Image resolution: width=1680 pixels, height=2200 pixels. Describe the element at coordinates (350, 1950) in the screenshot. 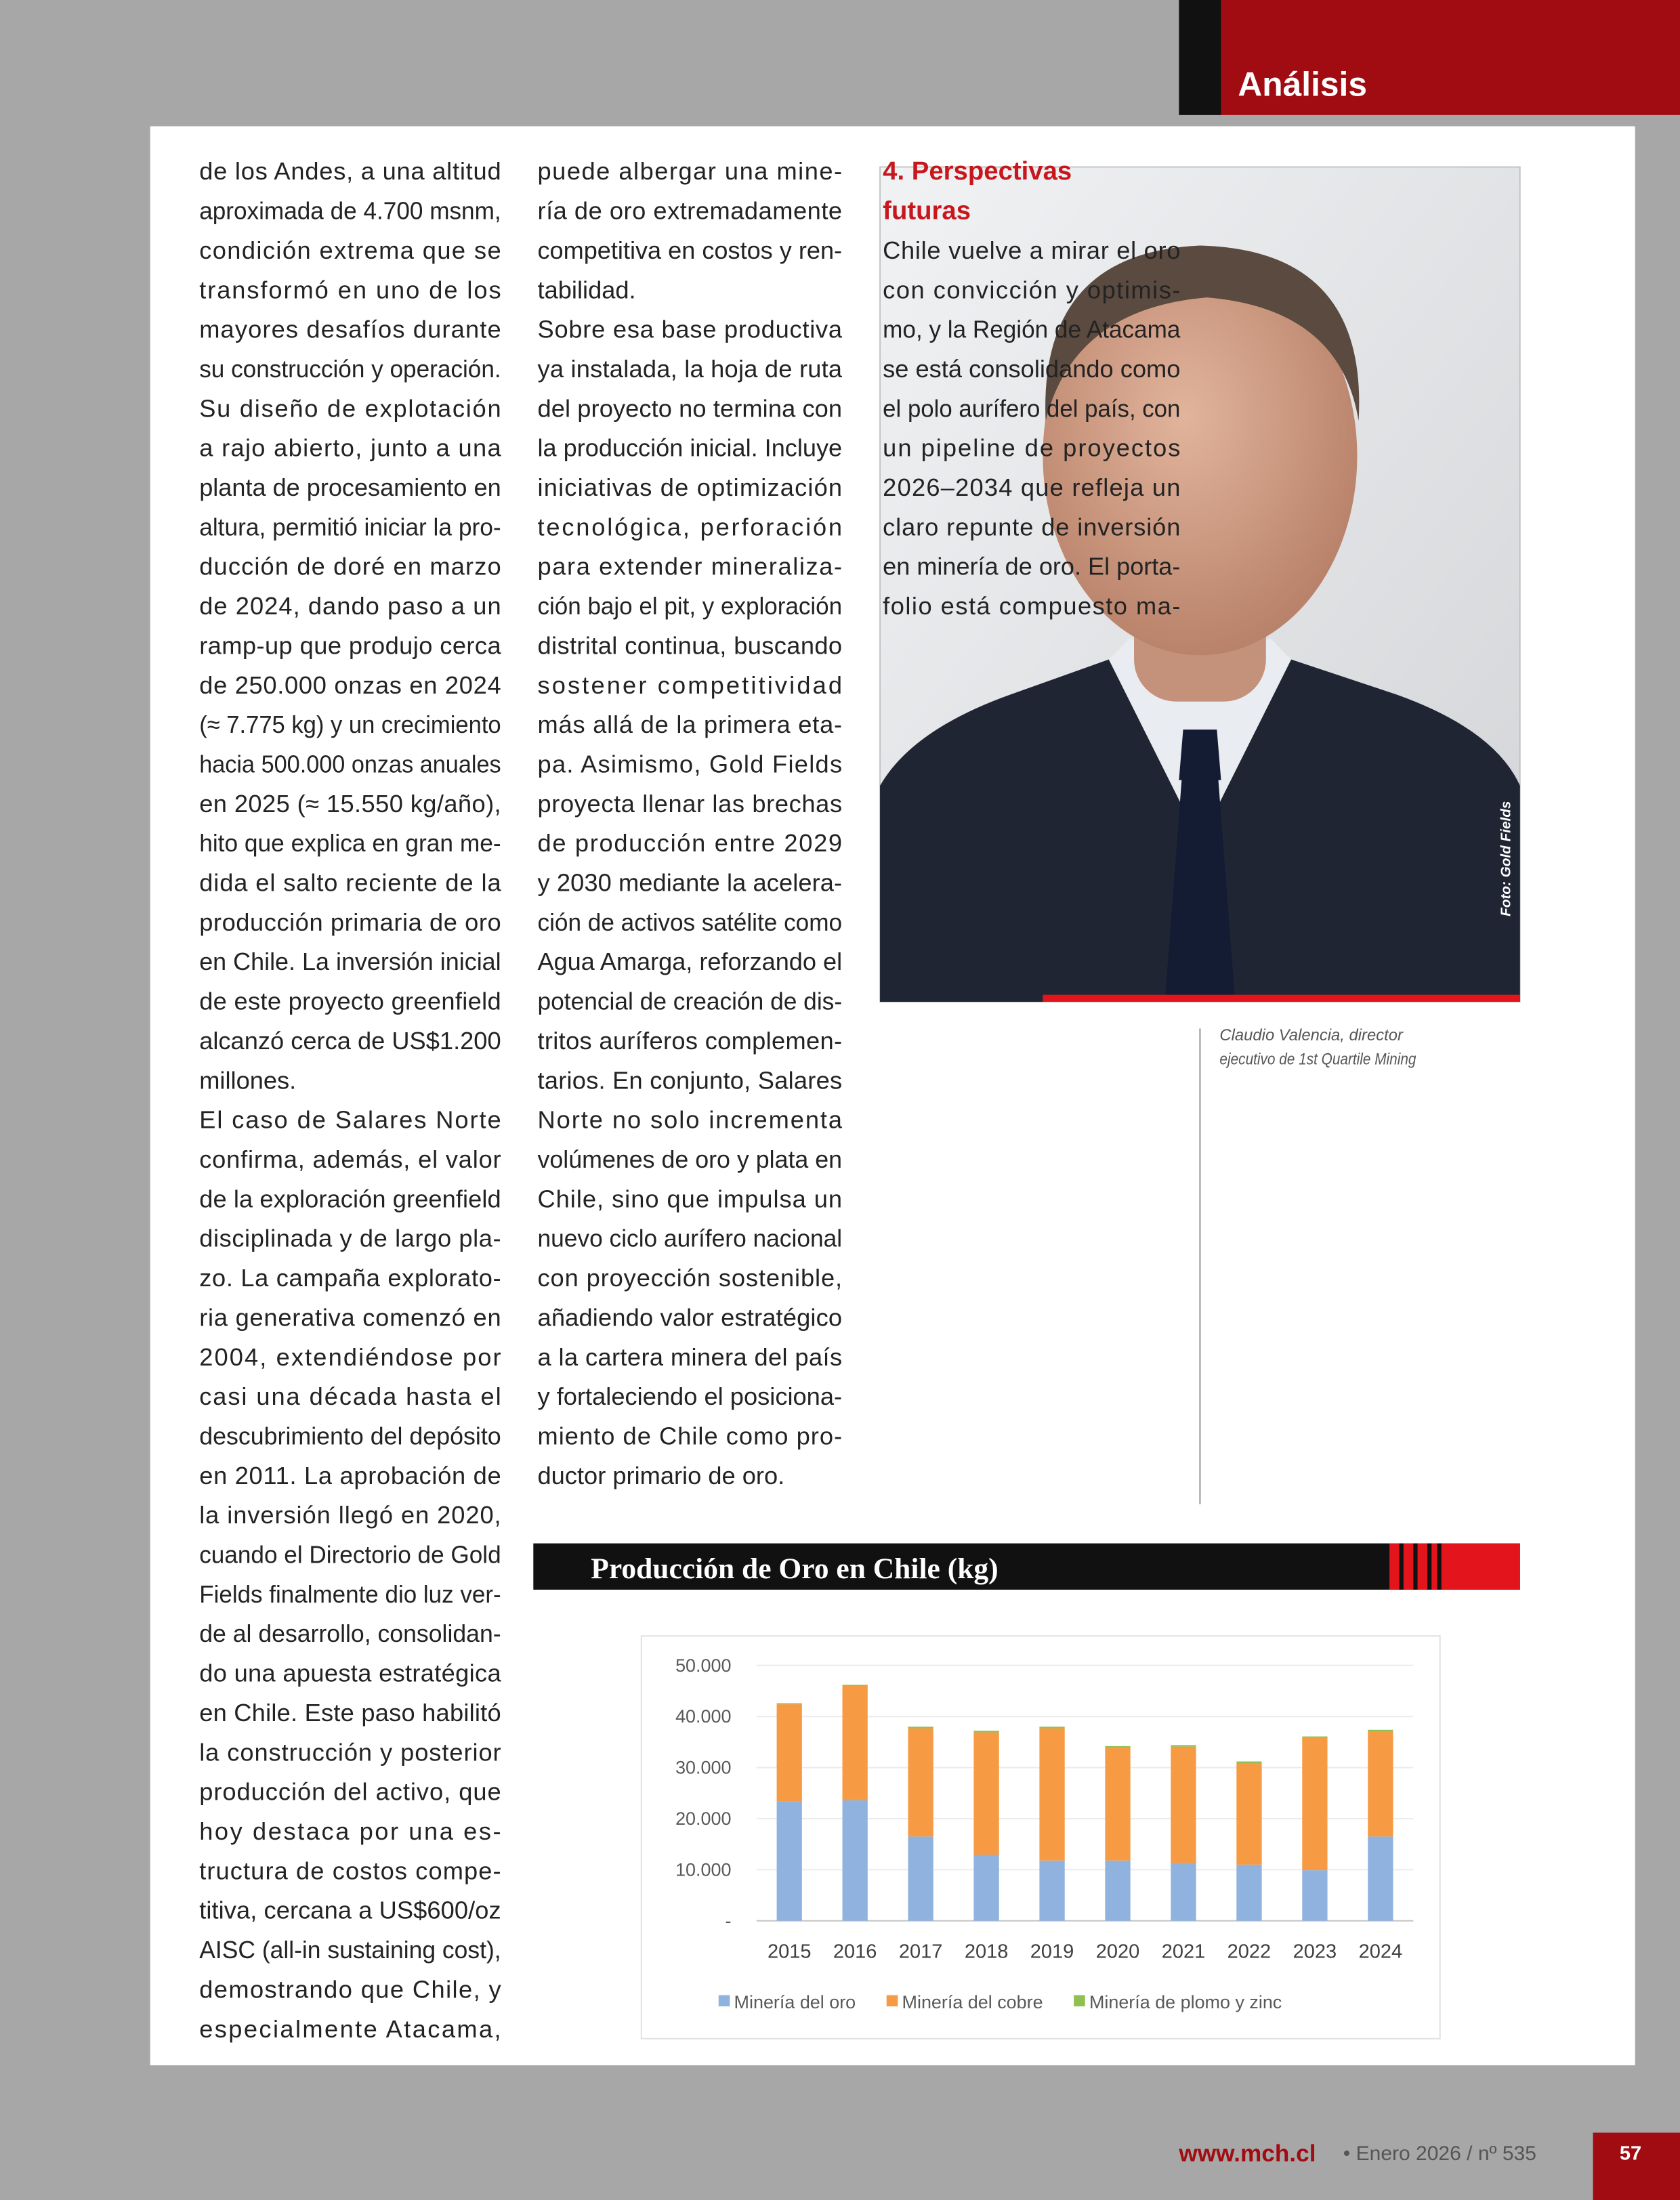

I see `text-line: AISC (all-in sustaining cost),` at that location.